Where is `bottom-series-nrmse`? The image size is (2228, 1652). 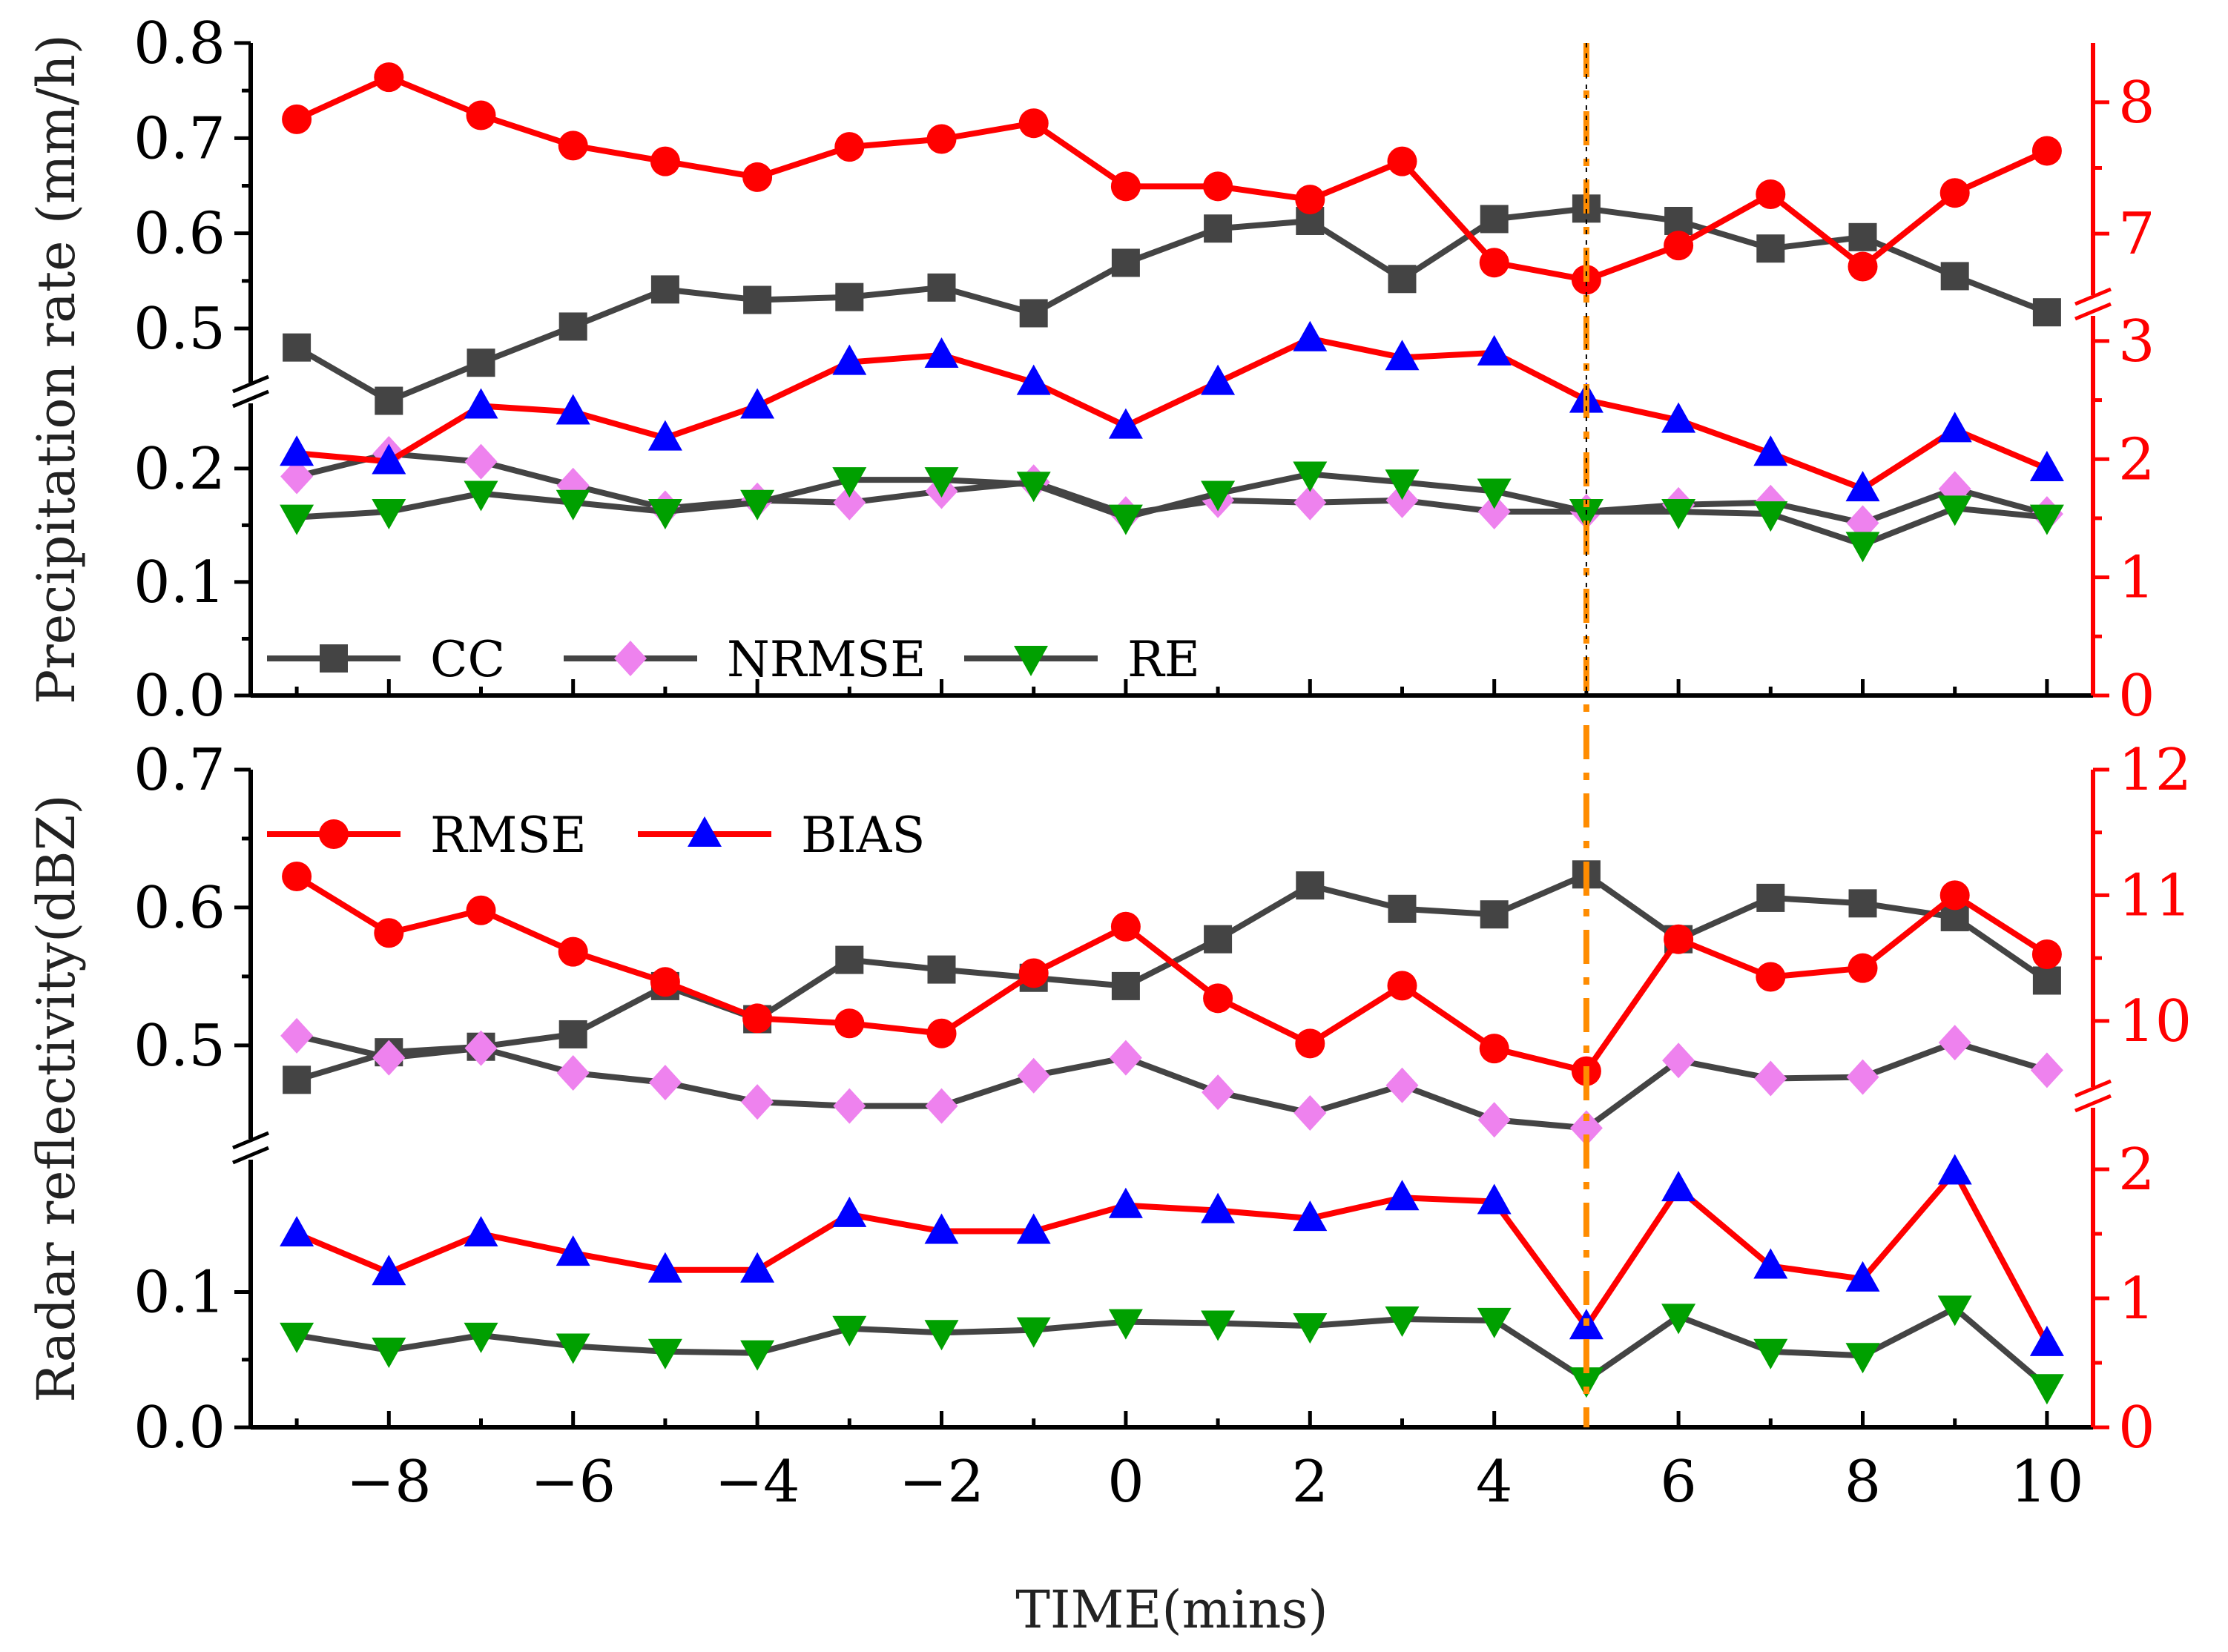 bottom-series-nrmse is located at coordinates (1171, 1081).